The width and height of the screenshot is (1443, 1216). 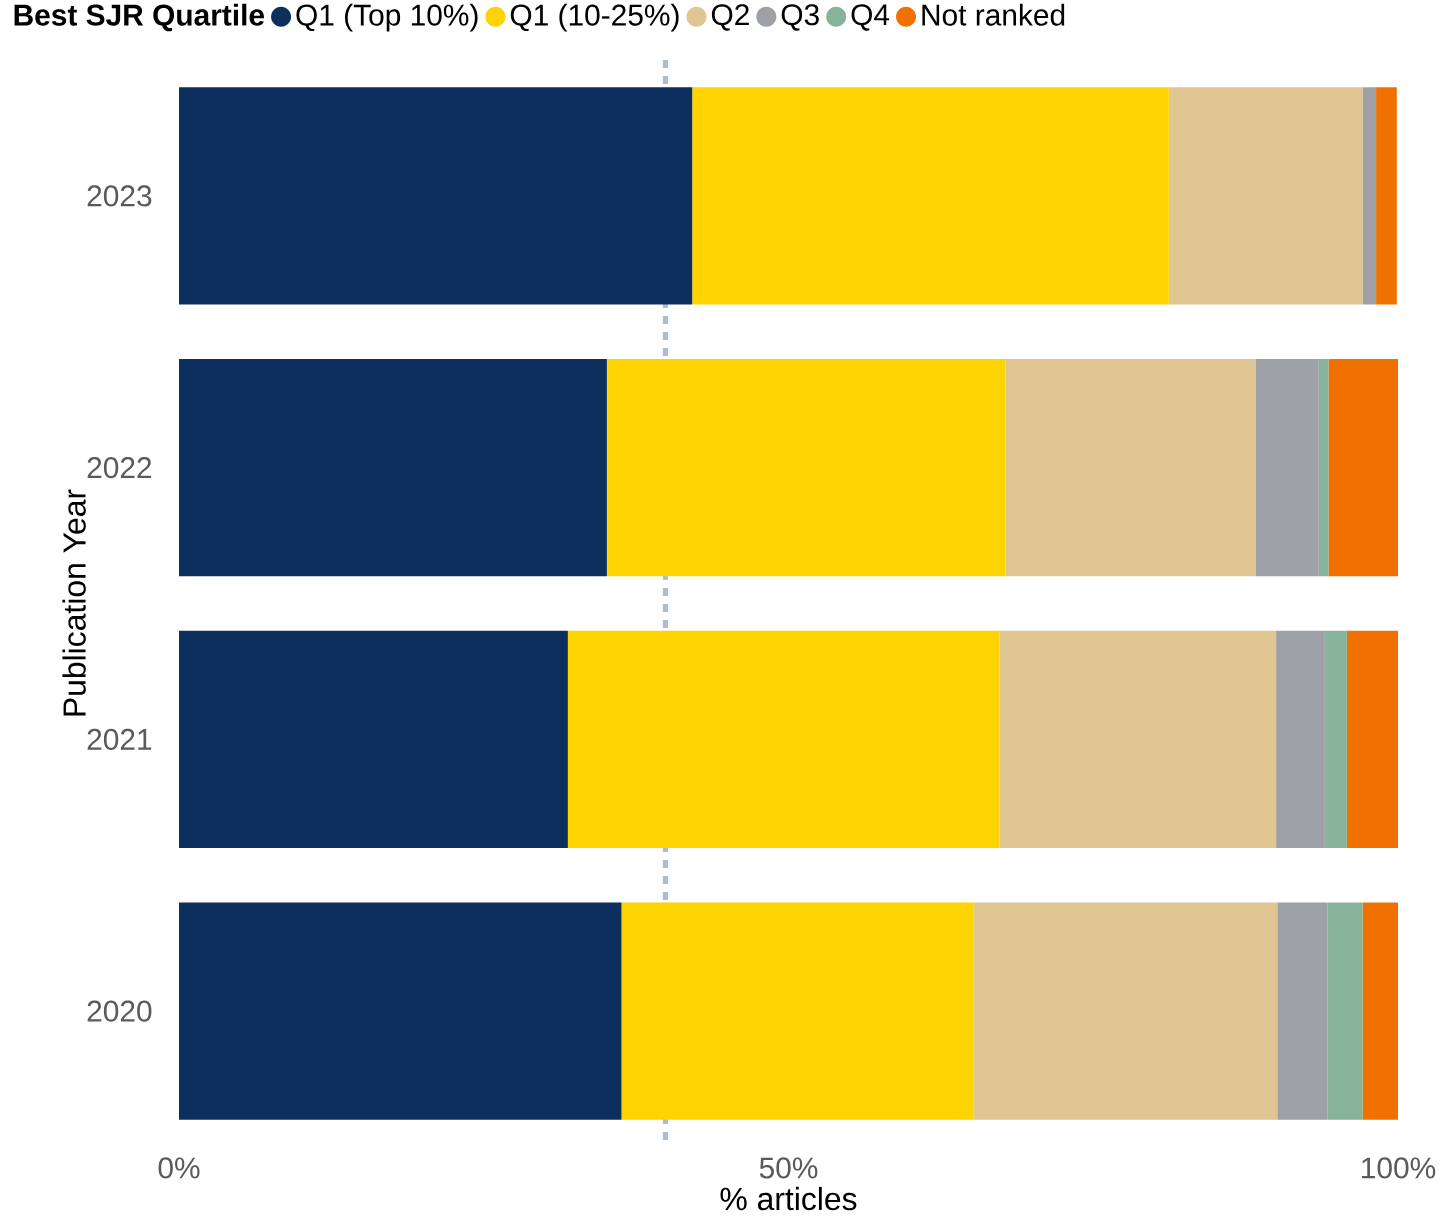 I want to click on x-tick-label: 50%, so click(x=788, y=1168).